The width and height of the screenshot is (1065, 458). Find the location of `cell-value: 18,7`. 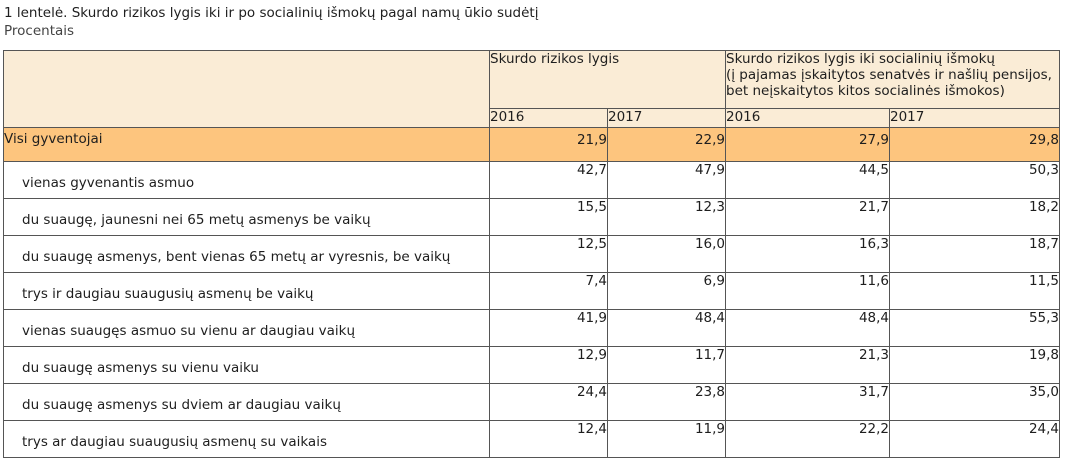

cell-value: 18,7 is located at coordinates (974, 254).